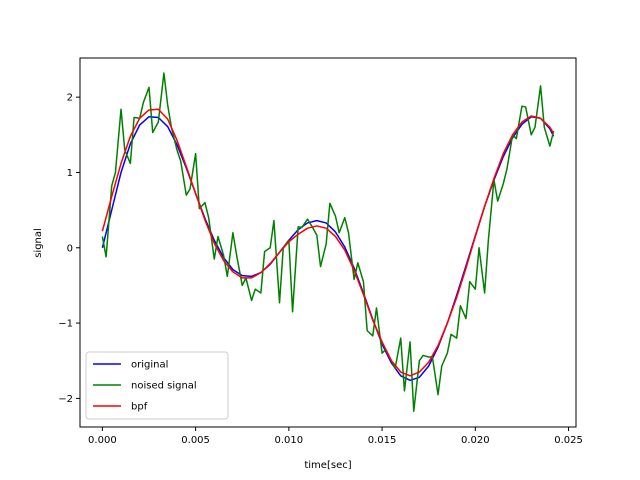 Image resolution: width=640 pixels, height=480 pixels. I want to click on x-tick-label: 0.020, so click(475, 440).